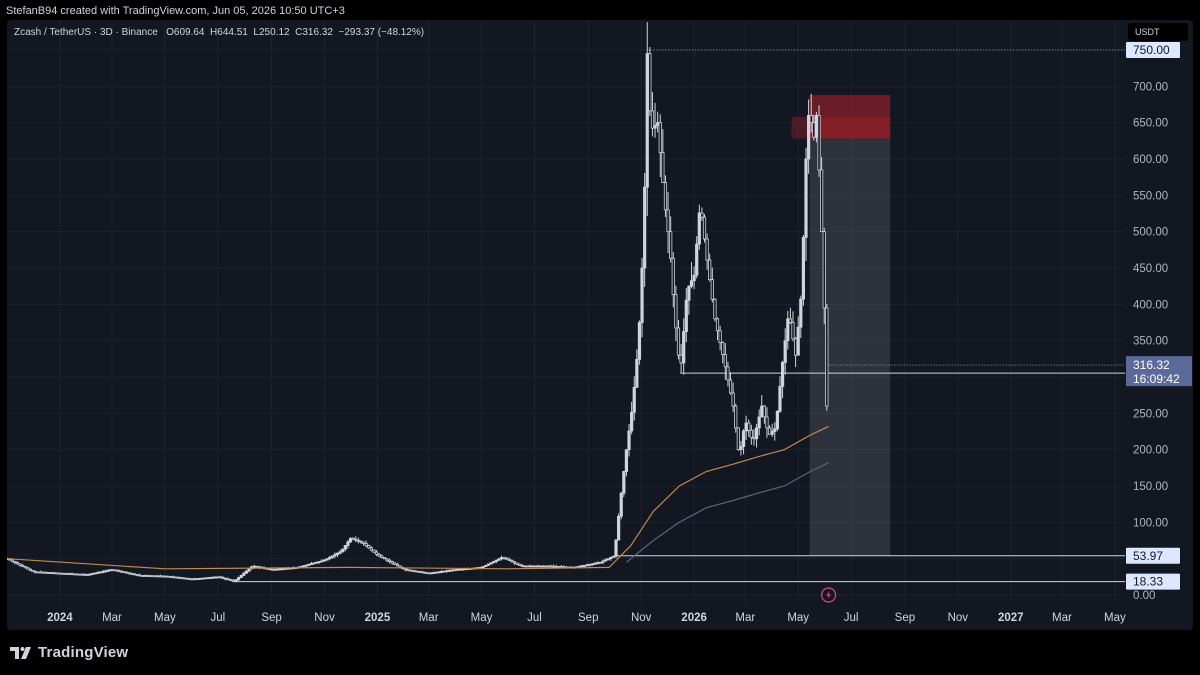 The width and height of the screenshot is (1200, 675). Describe the element at coordinates (1156, 379) in the screenshot. I see `countdown-label: 16:09:42` at that location.